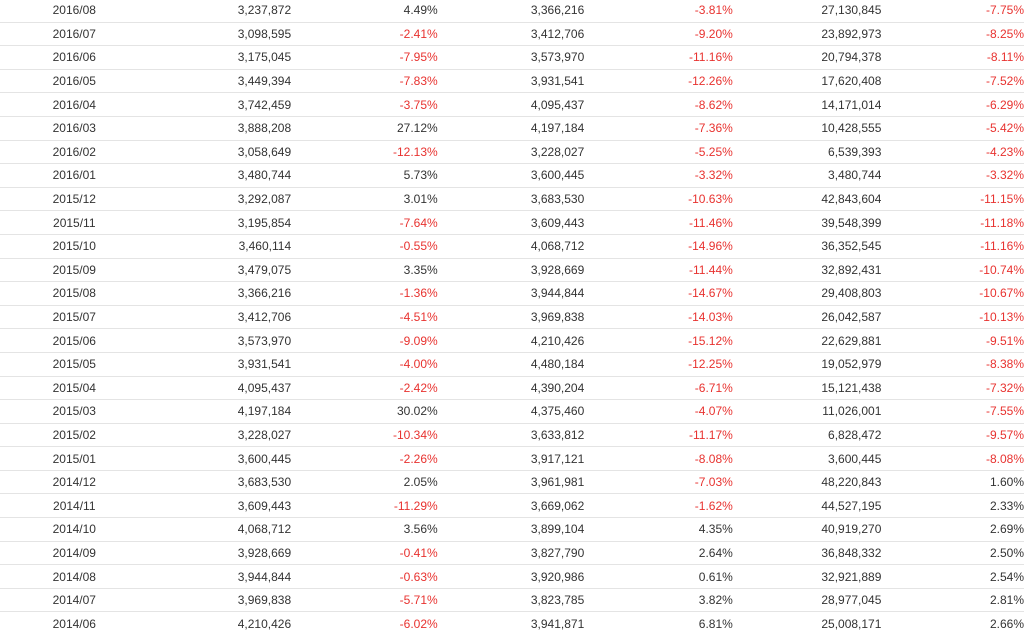 The image size is (1024, 631). Describe the element at coordinates (74, 482) in the screenshot. I see `date-cell: 2014/12` at that location.